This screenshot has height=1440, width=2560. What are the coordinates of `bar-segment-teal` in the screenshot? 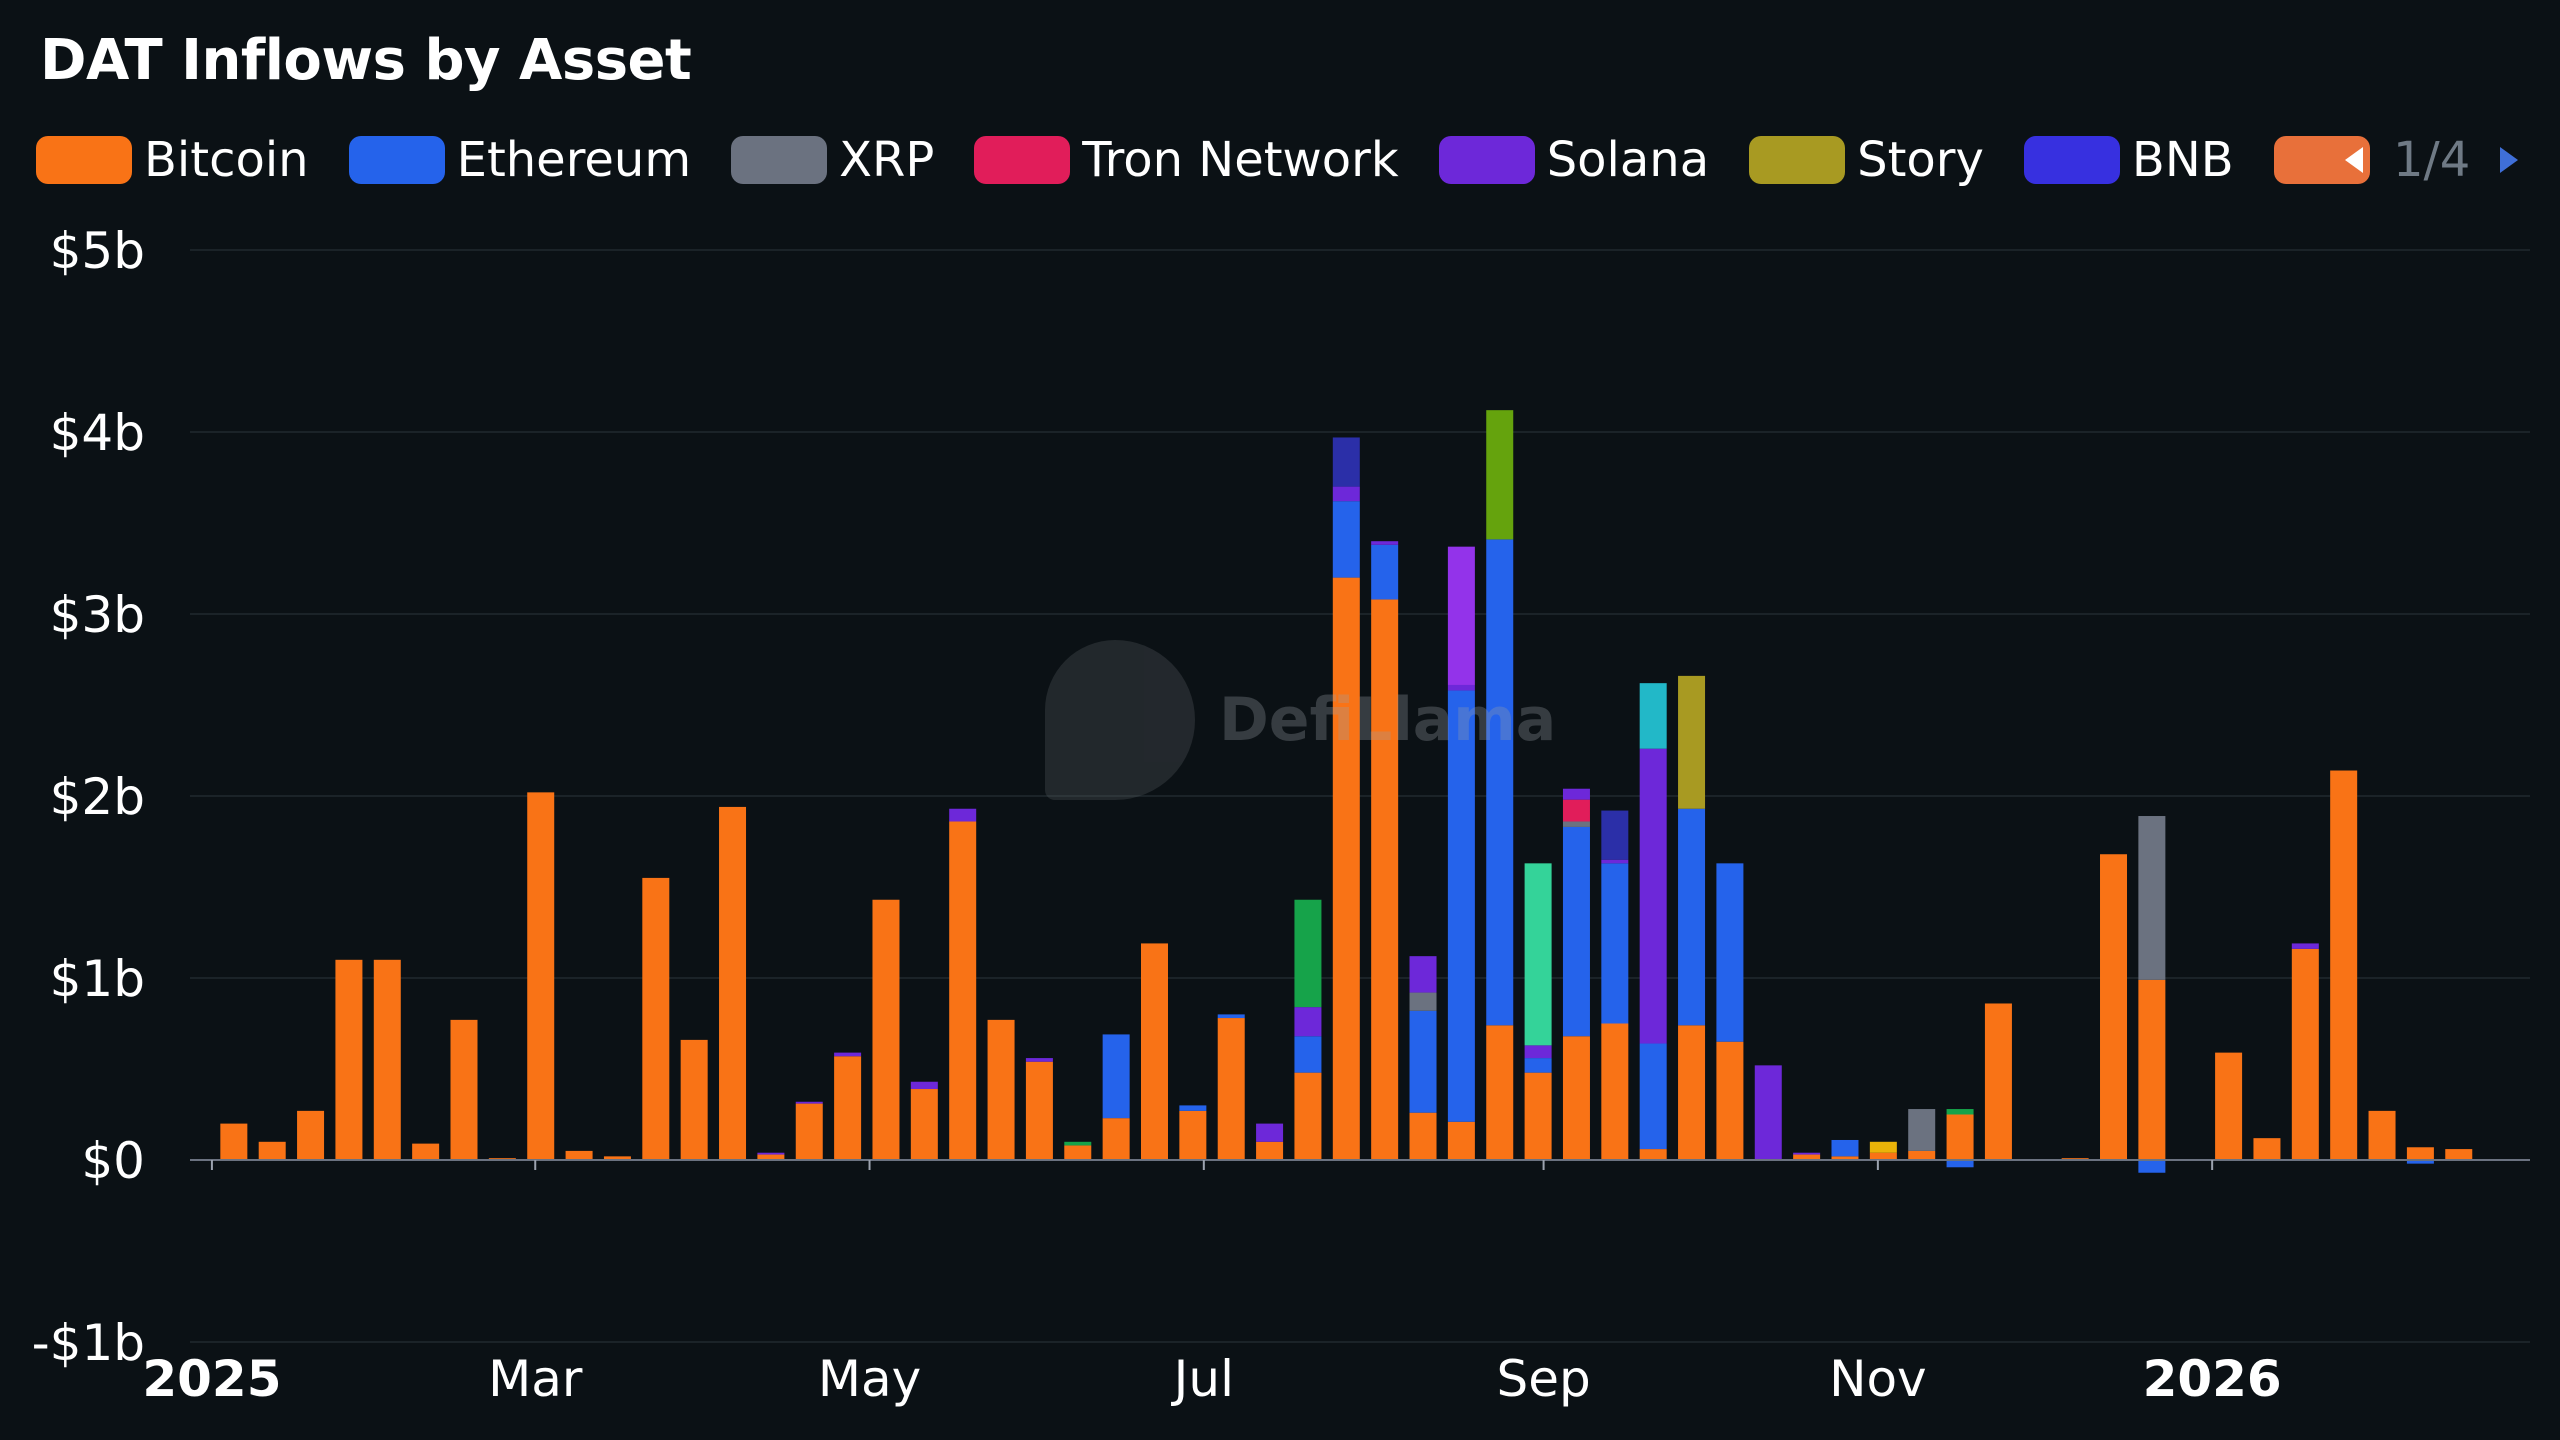 It's located at (1653, 716).